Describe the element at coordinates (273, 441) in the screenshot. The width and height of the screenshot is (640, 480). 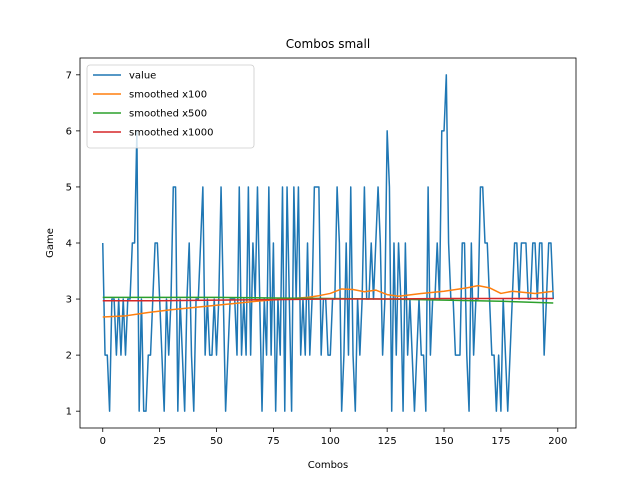
I see `x-tick-label: 75` at that location.